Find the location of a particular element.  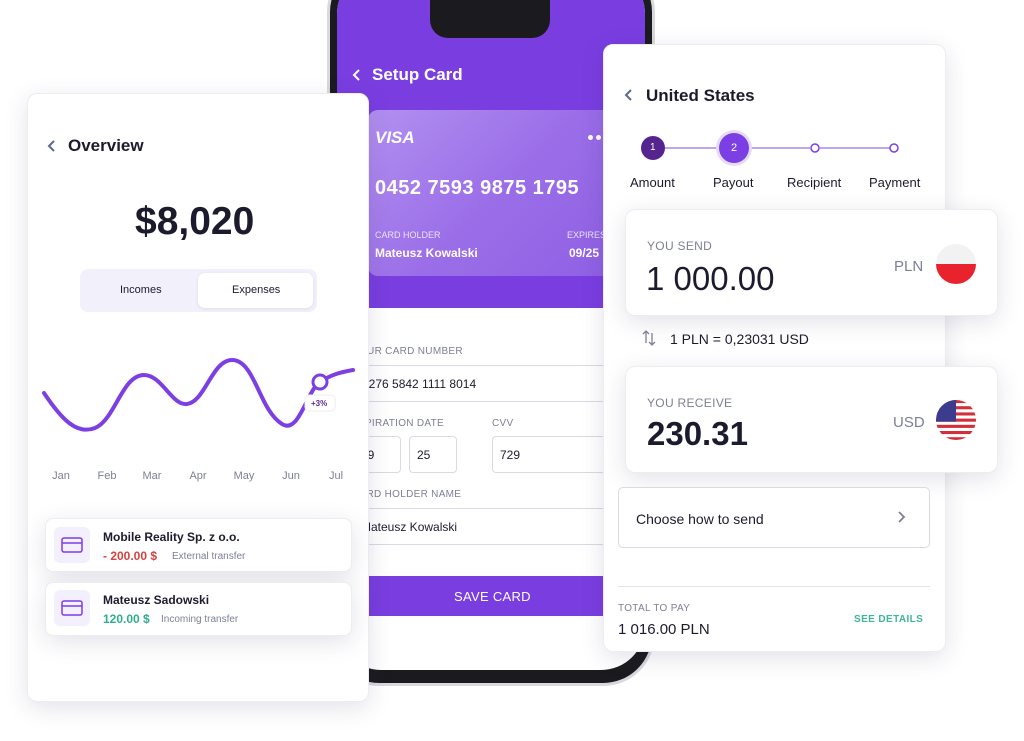

transaction-type: Incoming transfer is located at coordinates (200, 619).